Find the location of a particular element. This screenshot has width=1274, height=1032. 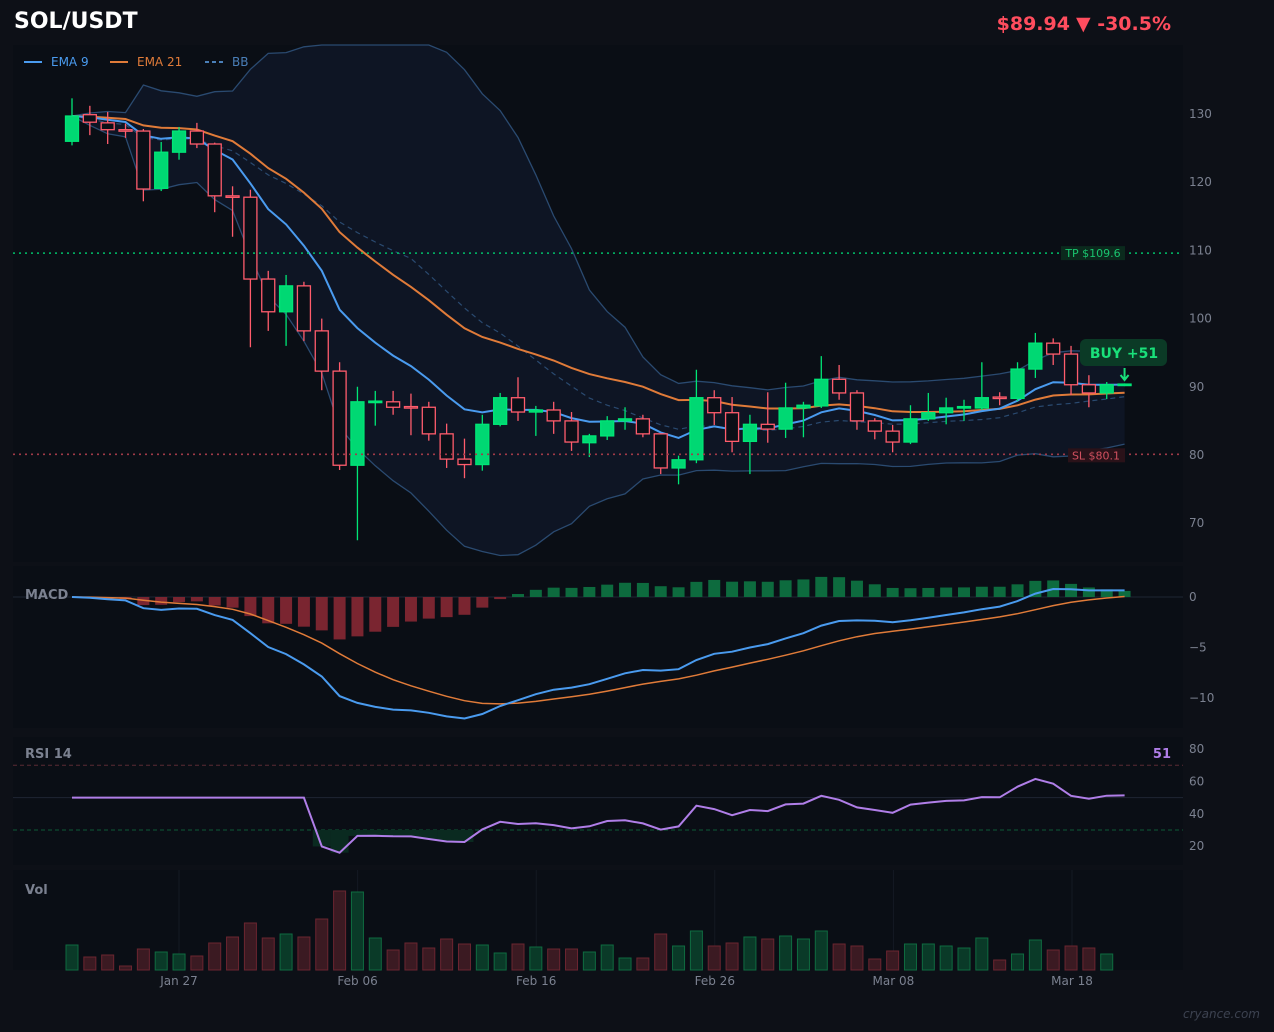

take-profit-label: TP $109.6 is located at coordinates (1092, 253).